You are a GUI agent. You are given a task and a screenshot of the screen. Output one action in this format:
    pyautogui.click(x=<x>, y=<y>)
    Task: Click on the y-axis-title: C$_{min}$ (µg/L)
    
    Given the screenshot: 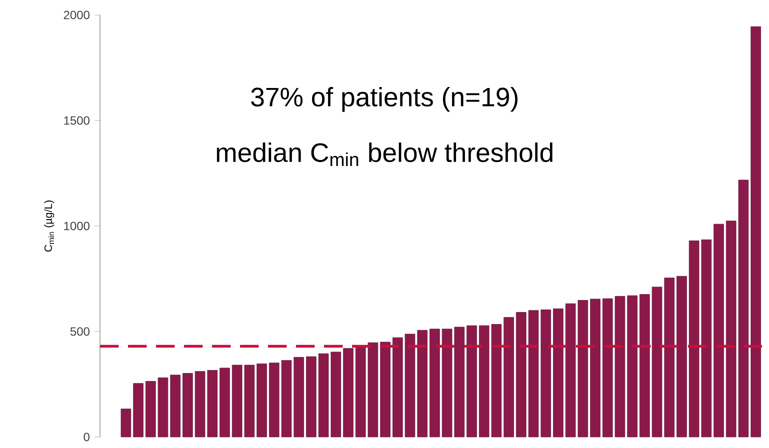 What is the action you would take?
    pyautogui.click(x=49, y=226)
    